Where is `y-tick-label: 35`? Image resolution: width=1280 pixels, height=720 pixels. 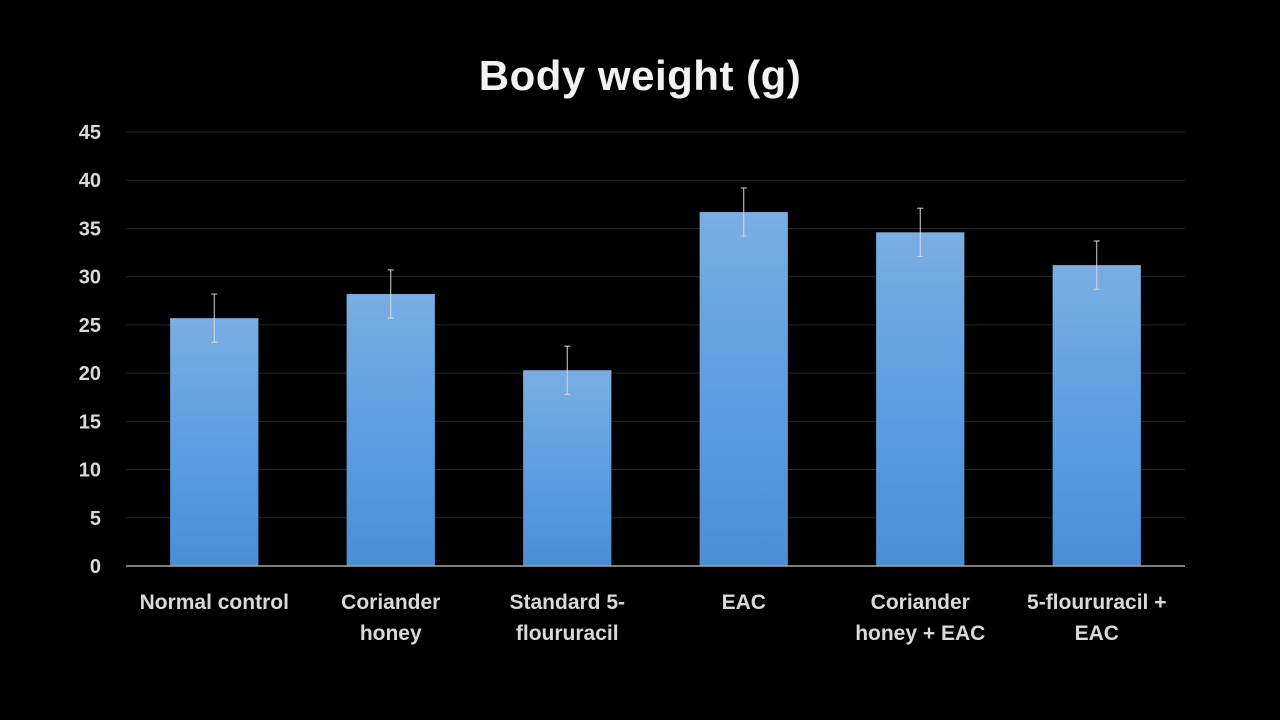
y-tick-label: 35 is located at coordinates (90, 229).